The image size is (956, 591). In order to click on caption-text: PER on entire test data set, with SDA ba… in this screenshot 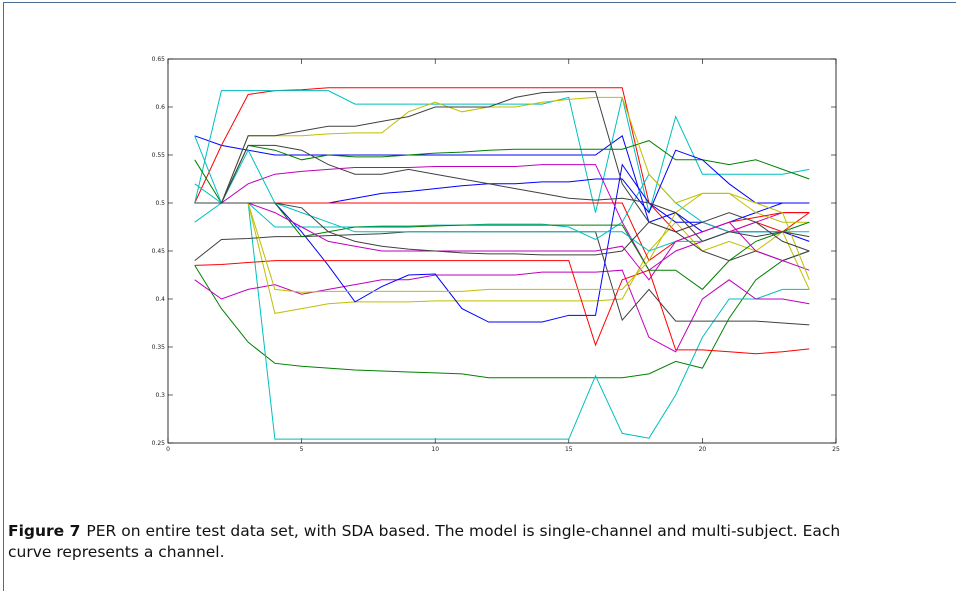, I will do `click(424, 541)`.